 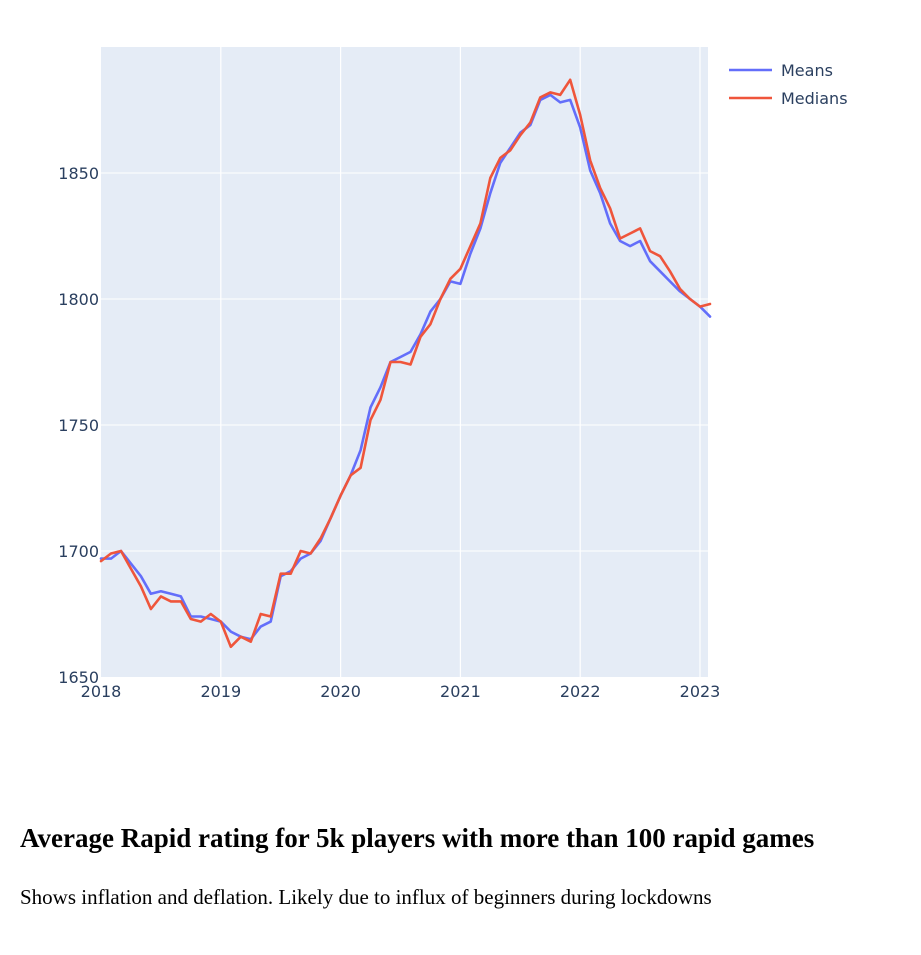 I want to click on y-tick-label: 1650, so click(x=78, y=677).